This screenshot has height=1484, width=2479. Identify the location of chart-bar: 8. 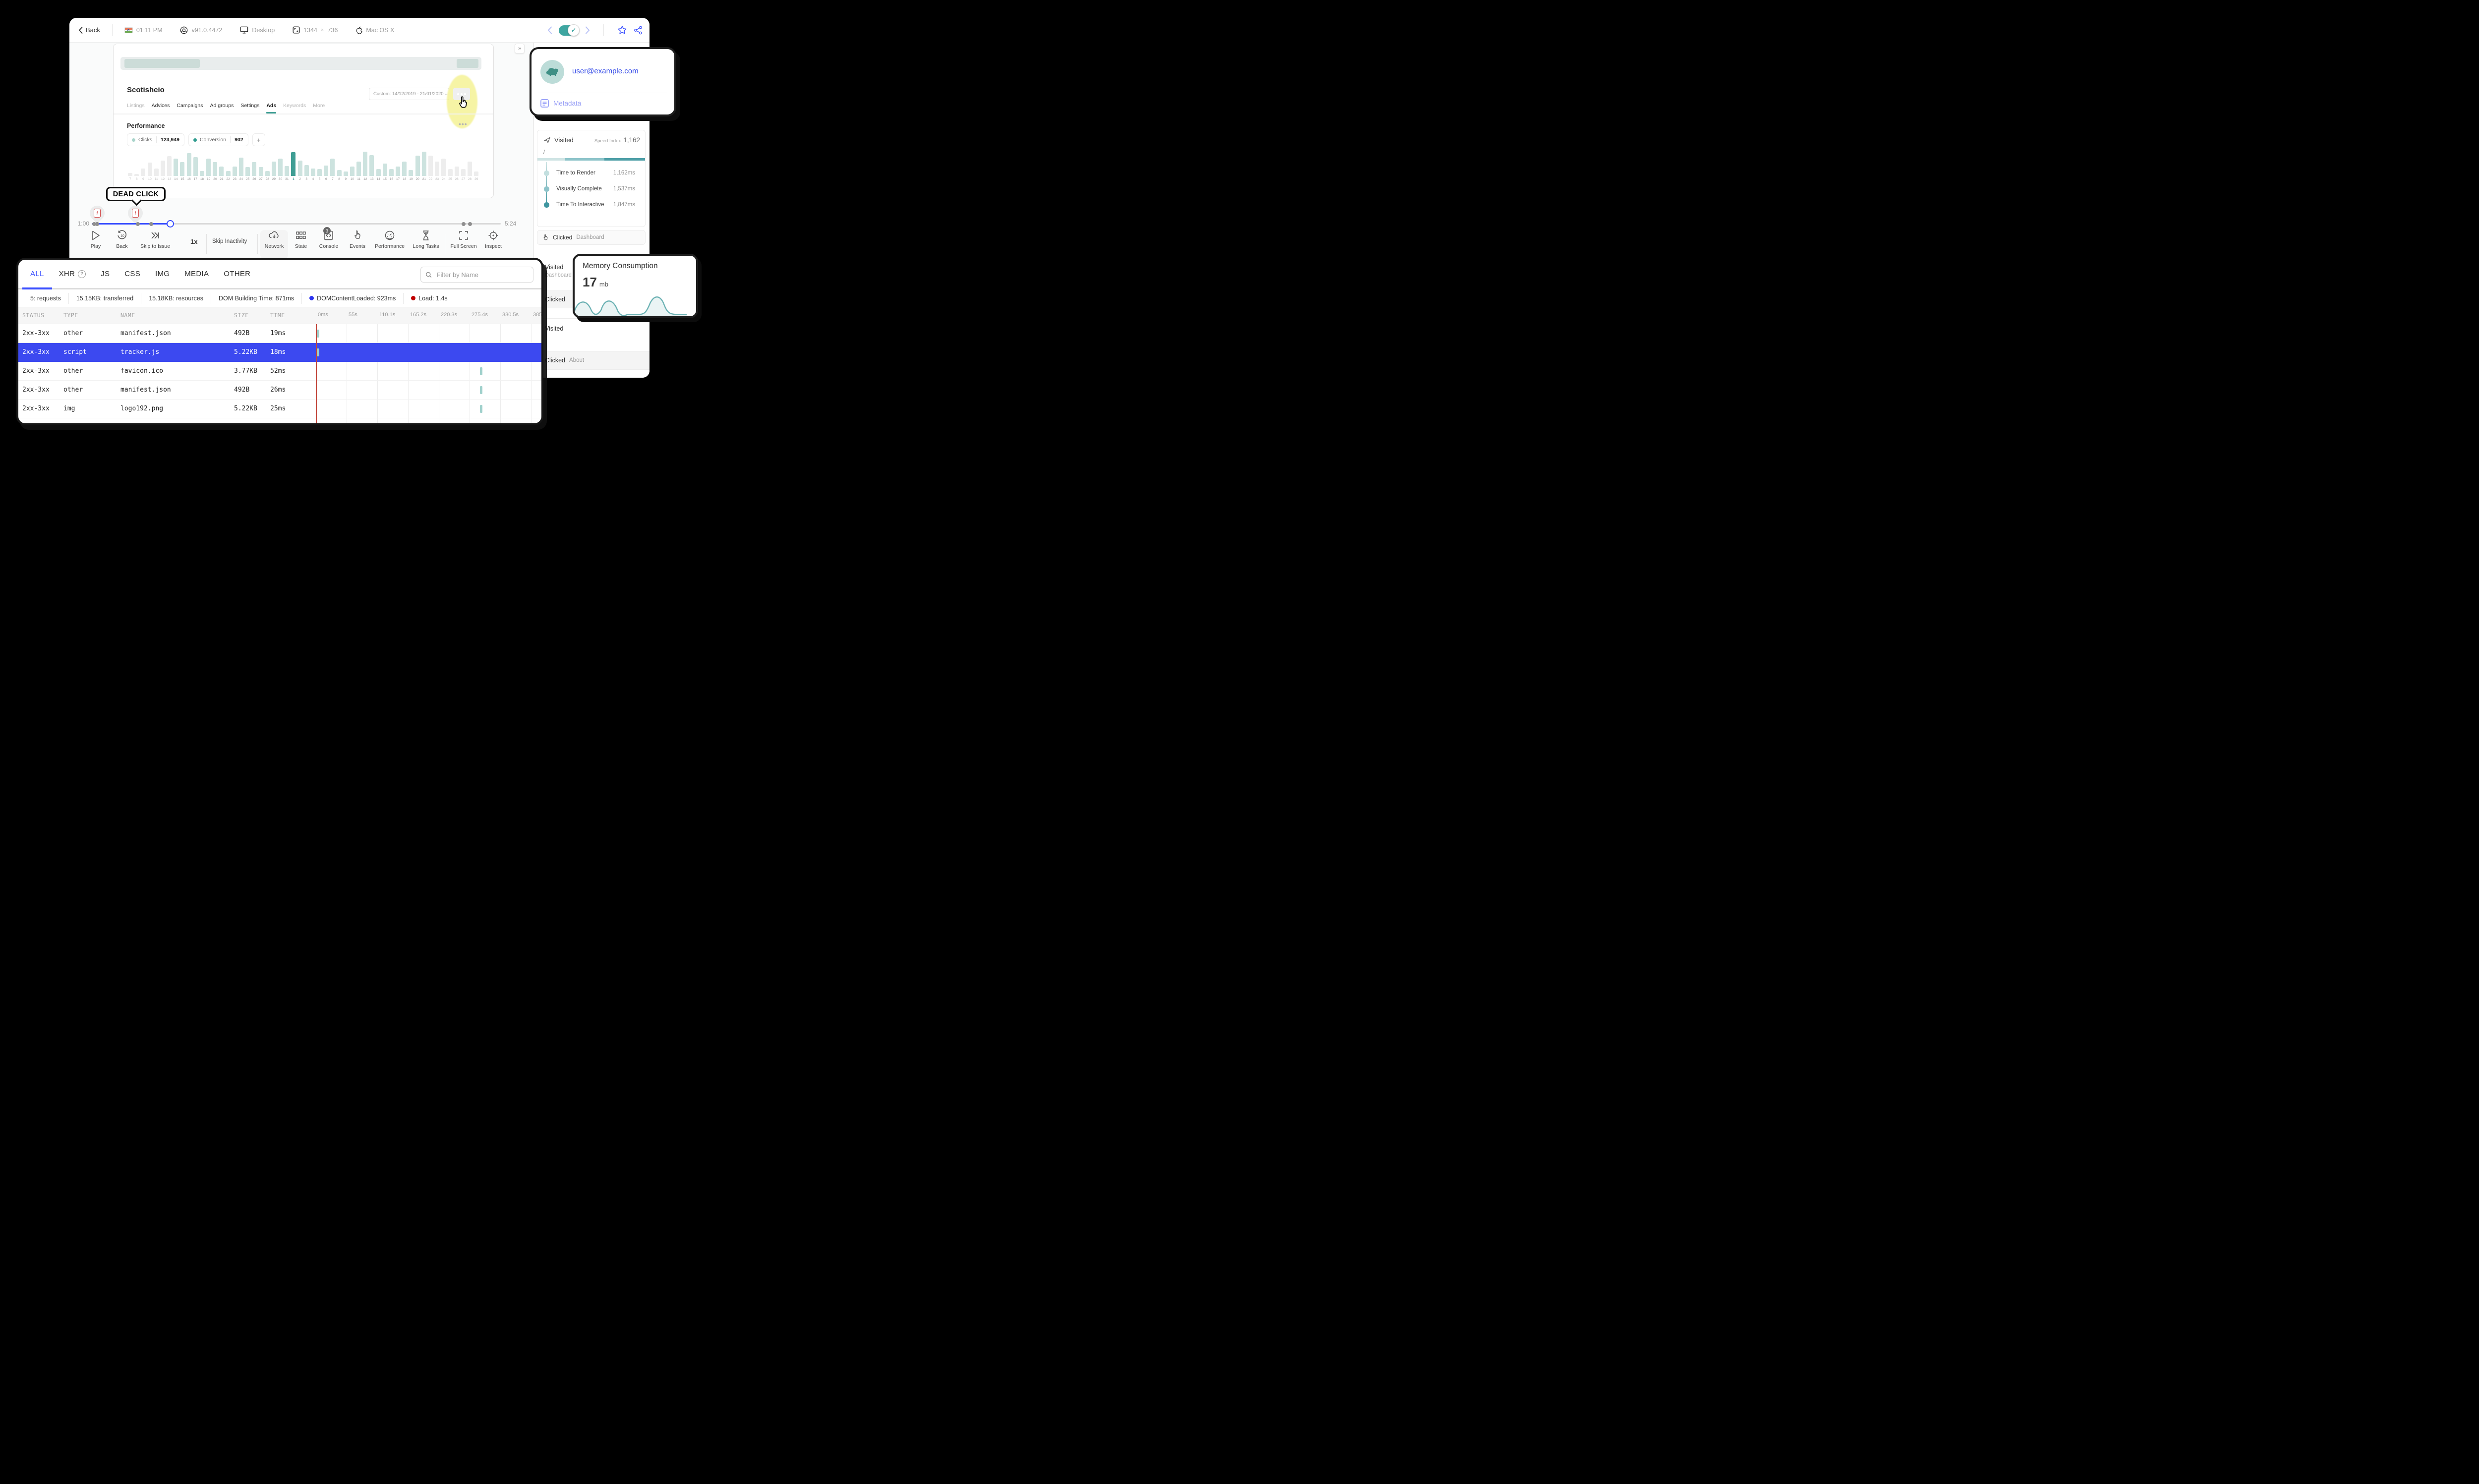
(339, 165).